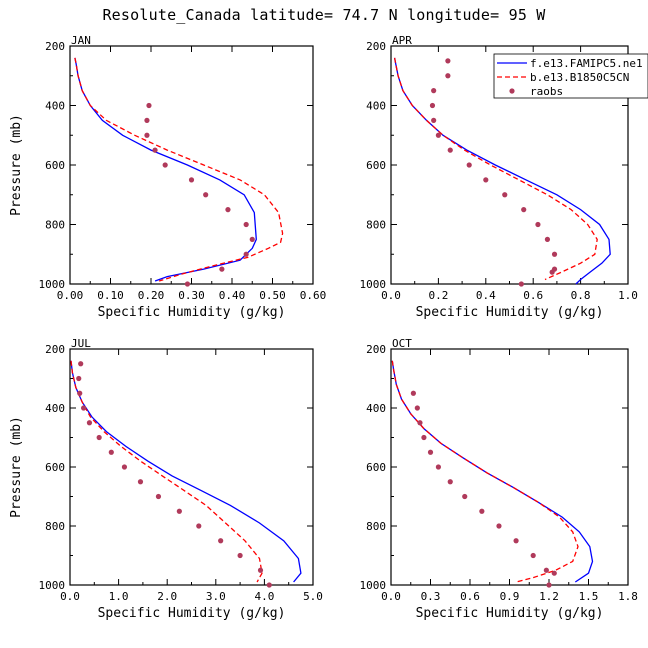 Image resolution: width=648 pixels, height=648 pixels. What do you see at coordinates (16, 165) in the screenshot?
I see `y-axis-label: Pressure (mb)` at bounding box center [16, 165].